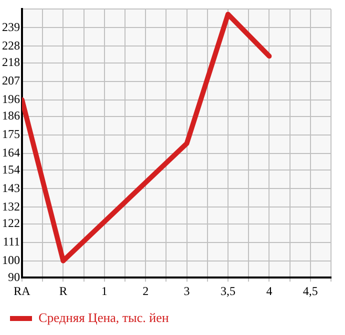  I want to click on x-tick-label: RA, so click(22, 291).